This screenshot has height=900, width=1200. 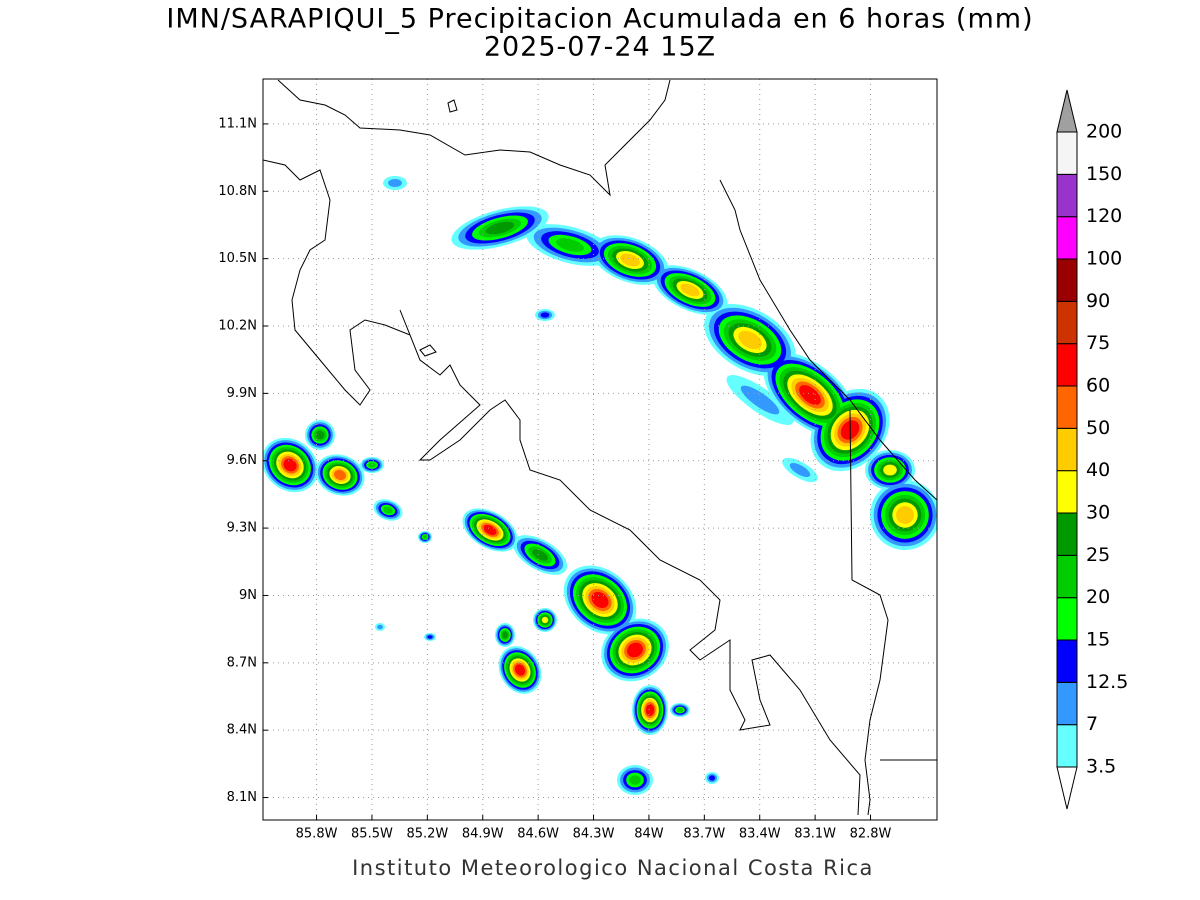 I want to click on y-tick-label: 11.1N, so click(x=237, y=123).